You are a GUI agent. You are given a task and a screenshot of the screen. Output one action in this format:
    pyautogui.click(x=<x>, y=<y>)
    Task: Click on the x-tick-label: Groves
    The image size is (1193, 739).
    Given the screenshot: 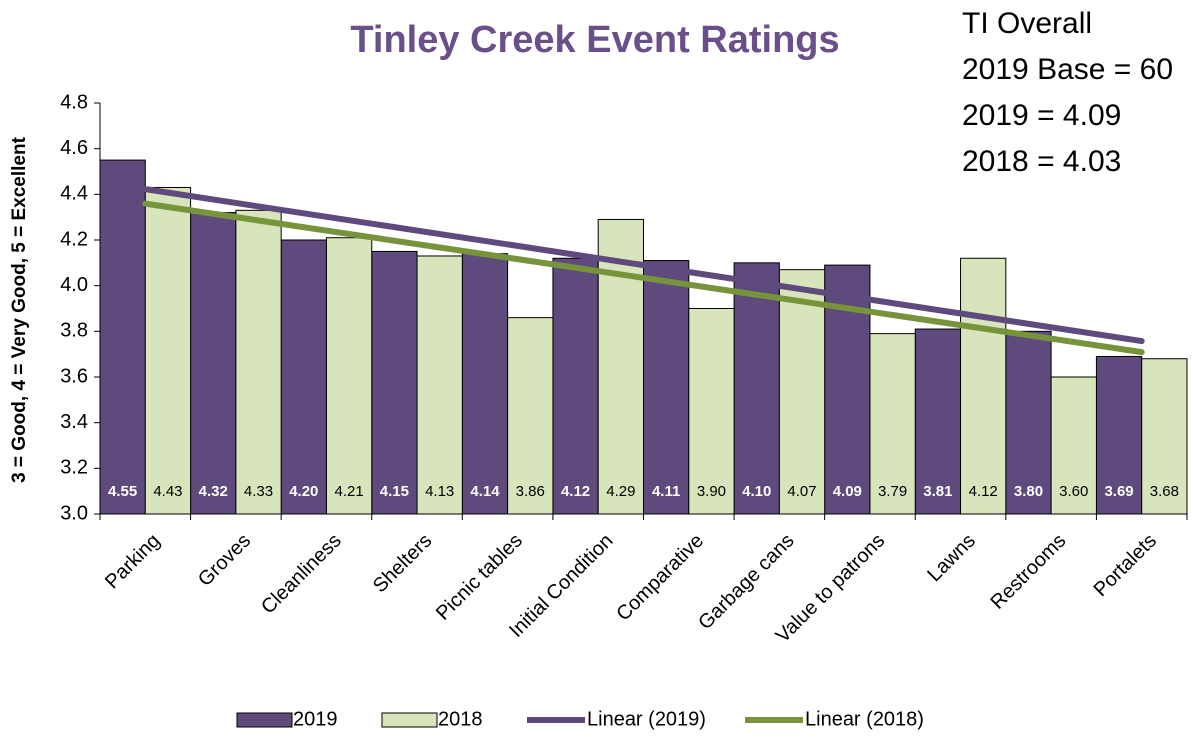 What is the action you would take?
    pyautogui.click(x=224, y=560)
    